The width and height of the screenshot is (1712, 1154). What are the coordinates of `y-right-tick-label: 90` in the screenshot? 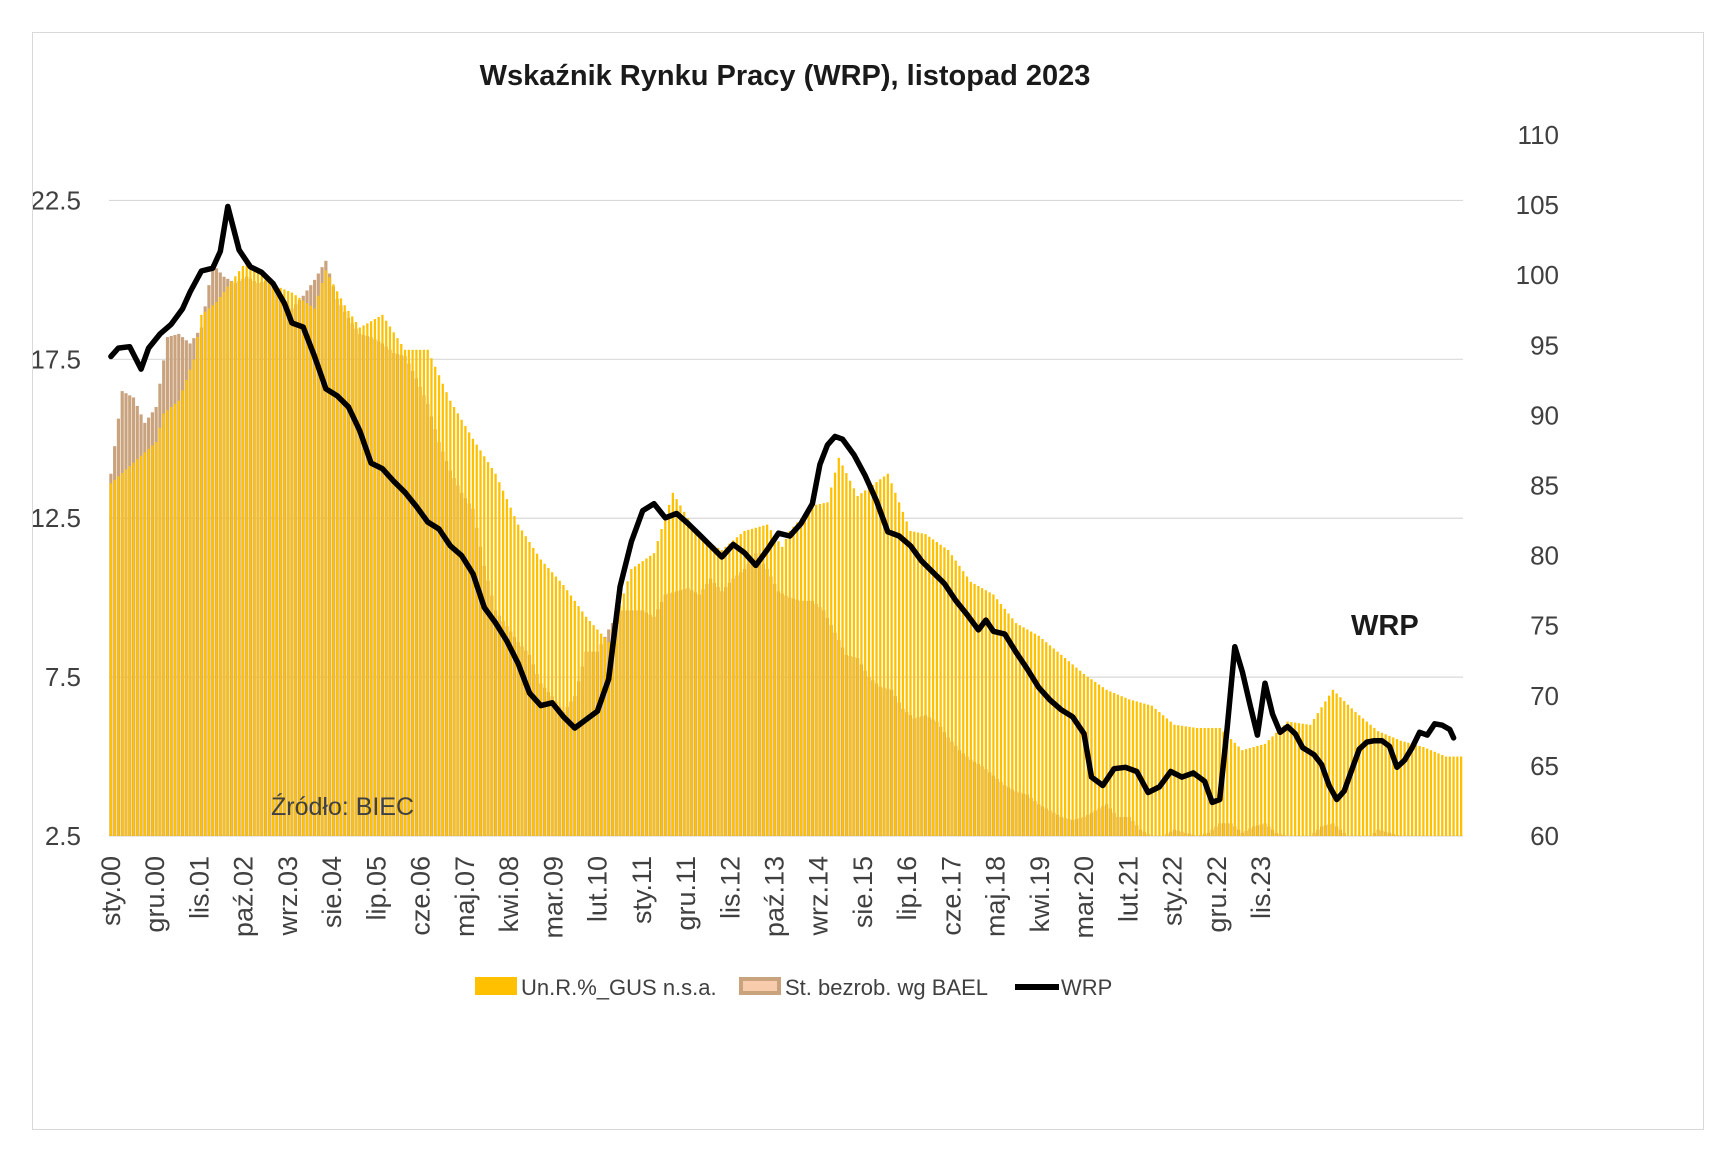 It's located at (1544, 415).